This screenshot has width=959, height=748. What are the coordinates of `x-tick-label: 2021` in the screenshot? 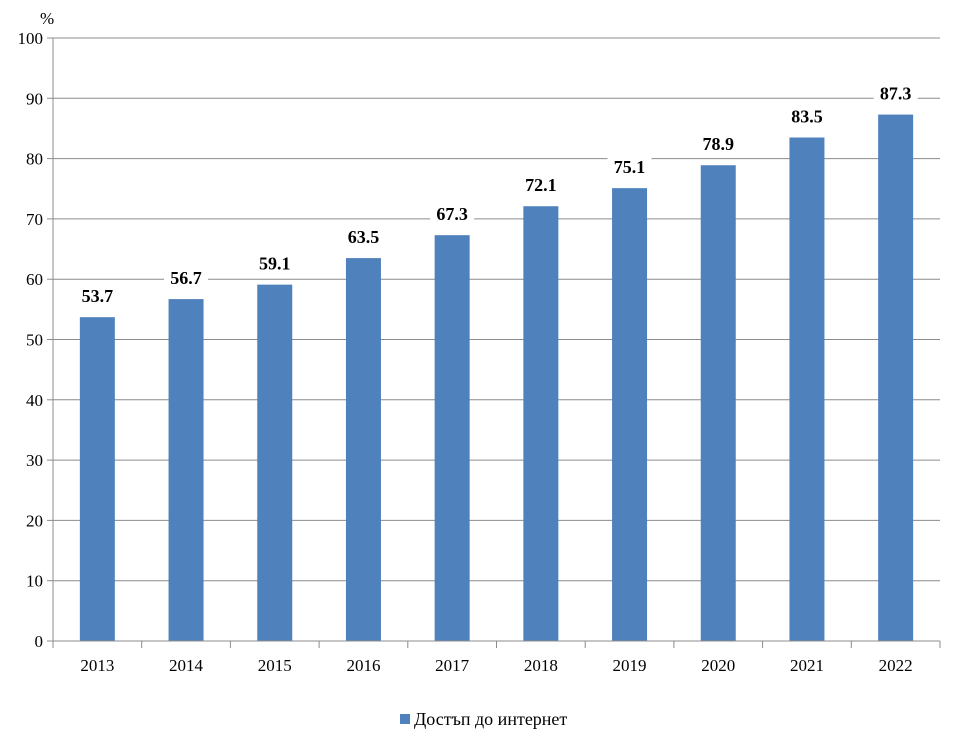 It's located at (807, 665).